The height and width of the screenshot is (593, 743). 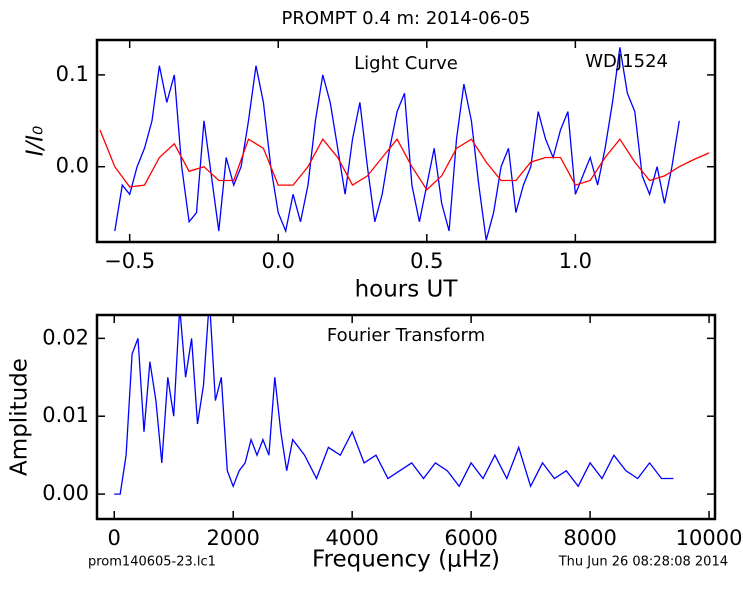 I want to click on x-axis-label: Frequency (μHz), so click(x=406, y=560).